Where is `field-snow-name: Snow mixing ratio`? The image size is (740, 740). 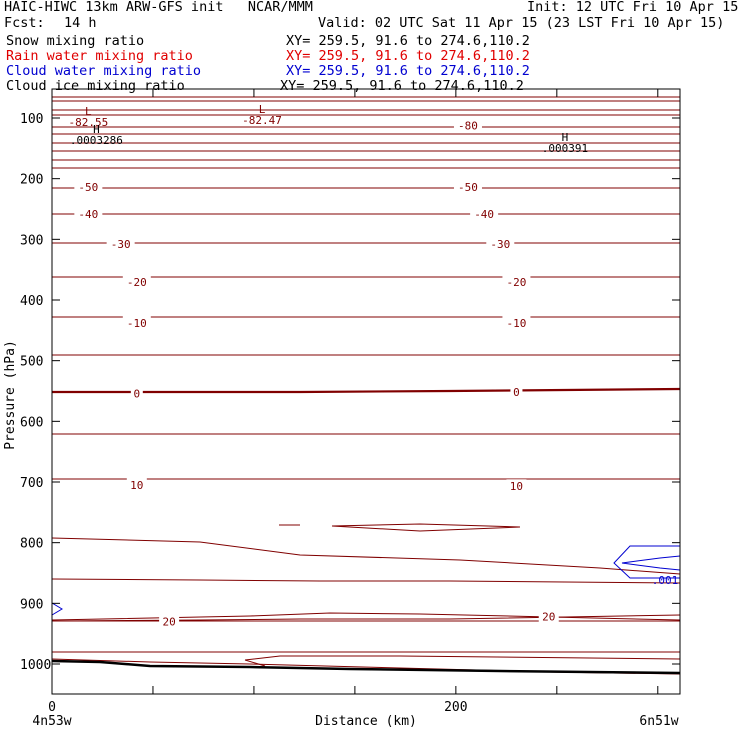
field-snow-name: Snow mixing ratio is located at coordinates (75, 41).